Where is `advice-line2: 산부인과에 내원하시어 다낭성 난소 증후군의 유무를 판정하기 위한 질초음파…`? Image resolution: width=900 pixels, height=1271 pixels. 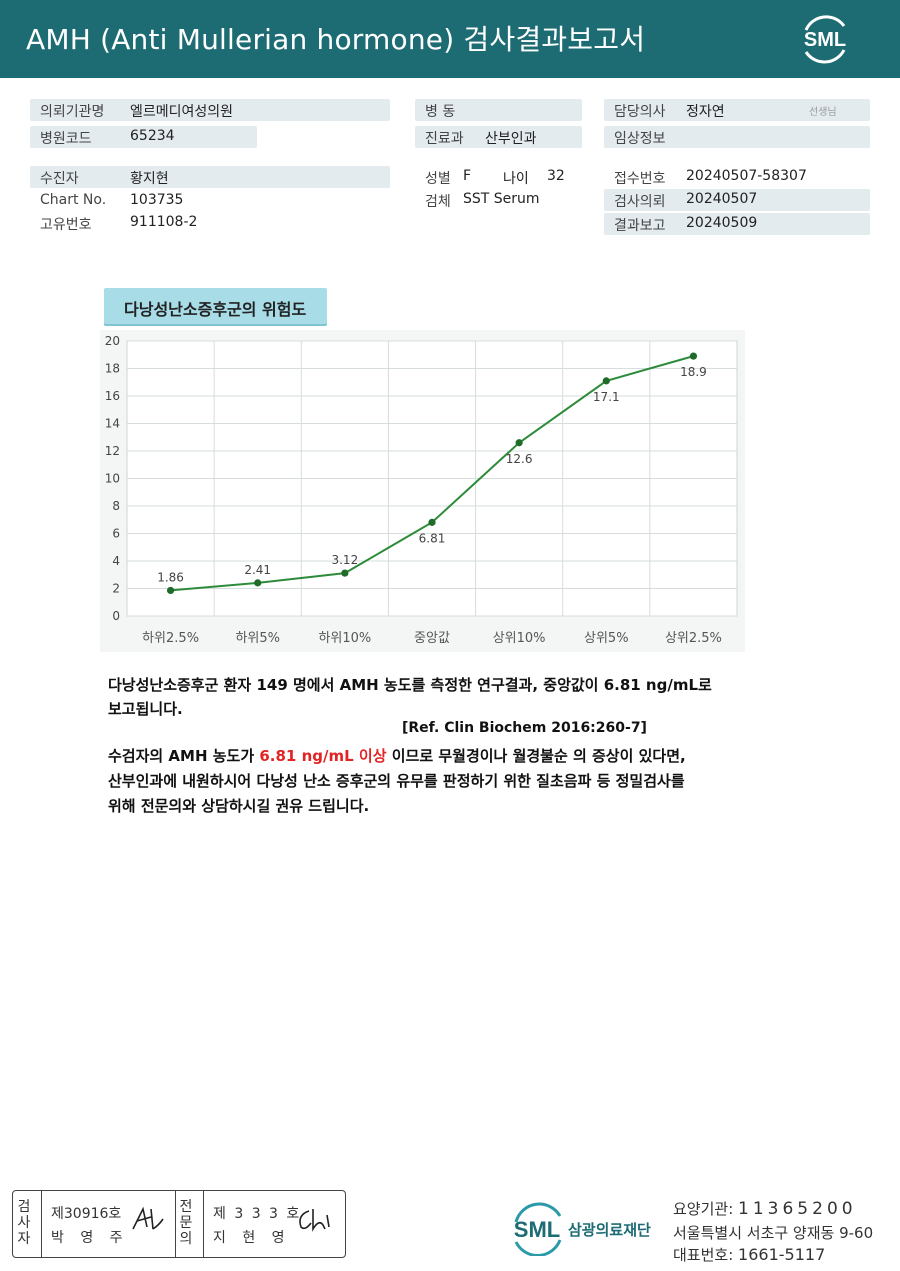
advice-line2: 산부인과에 내원하시어 다낭성 난소 증후군의 유무를 판정하기 위한 질초음파… is located at coordinates (396, 781).